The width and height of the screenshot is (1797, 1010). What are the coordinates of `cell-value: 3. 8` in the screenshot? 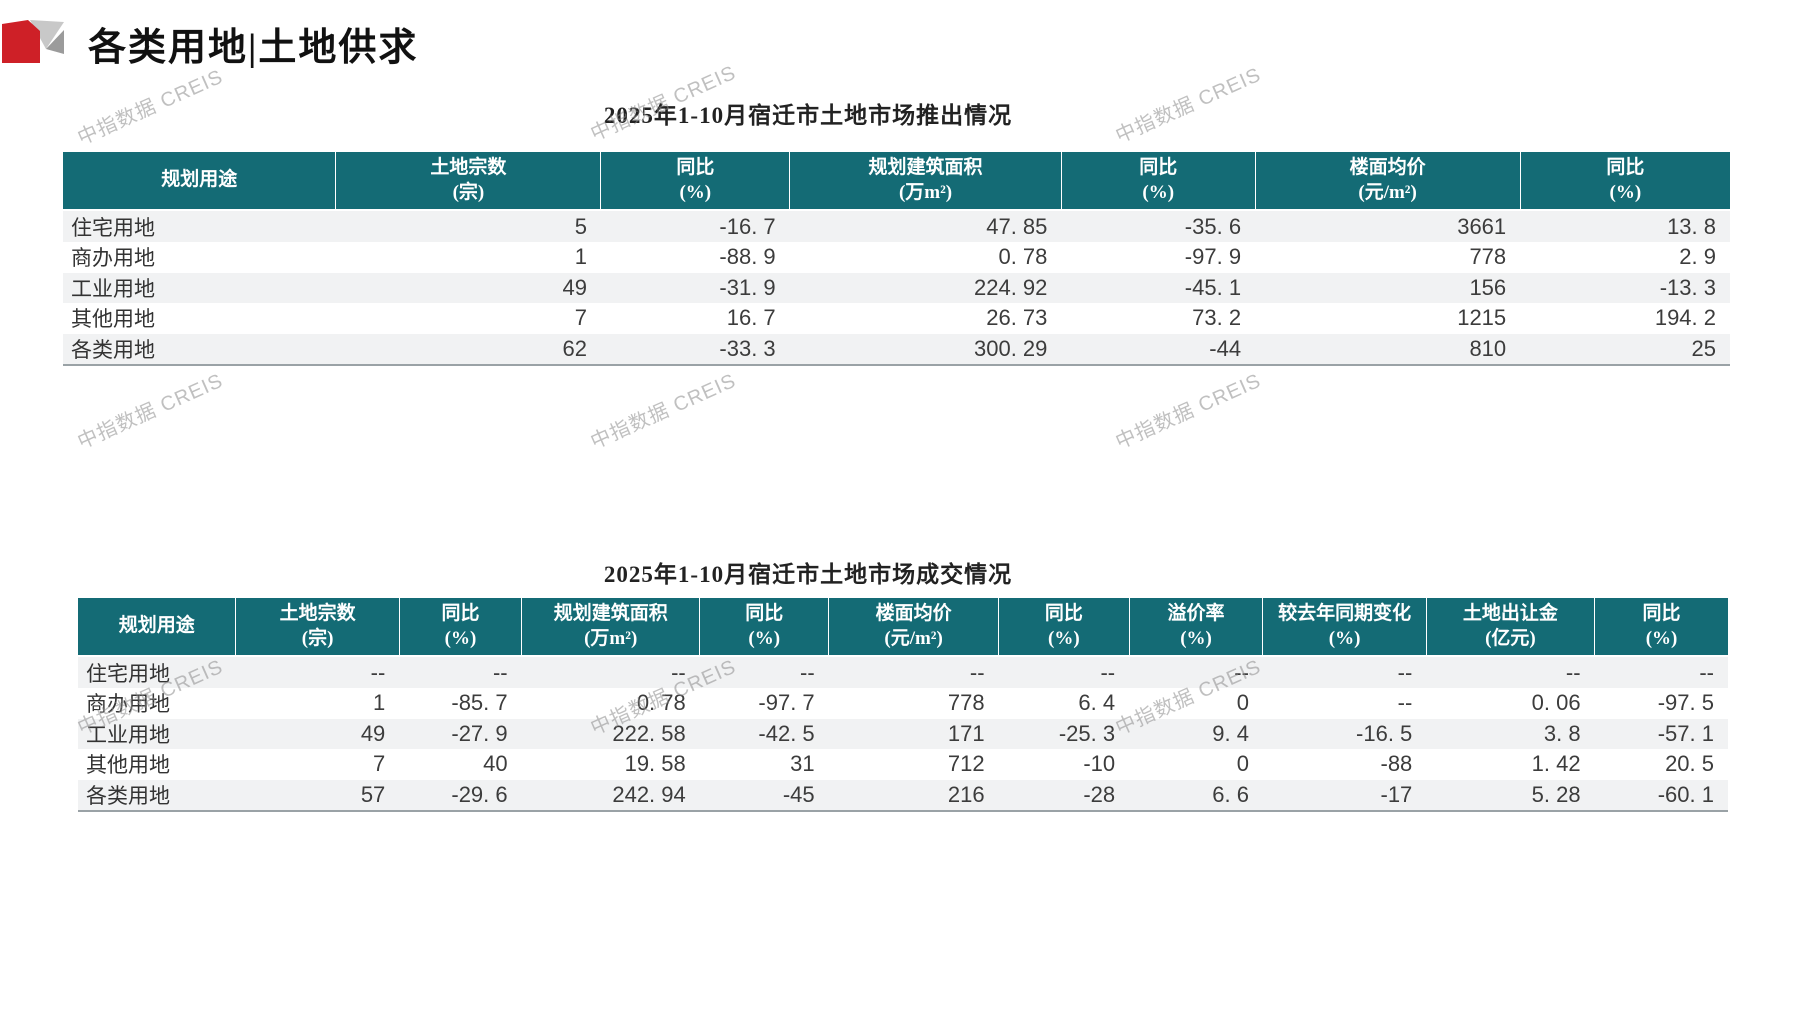 It's located at (1510, 734).